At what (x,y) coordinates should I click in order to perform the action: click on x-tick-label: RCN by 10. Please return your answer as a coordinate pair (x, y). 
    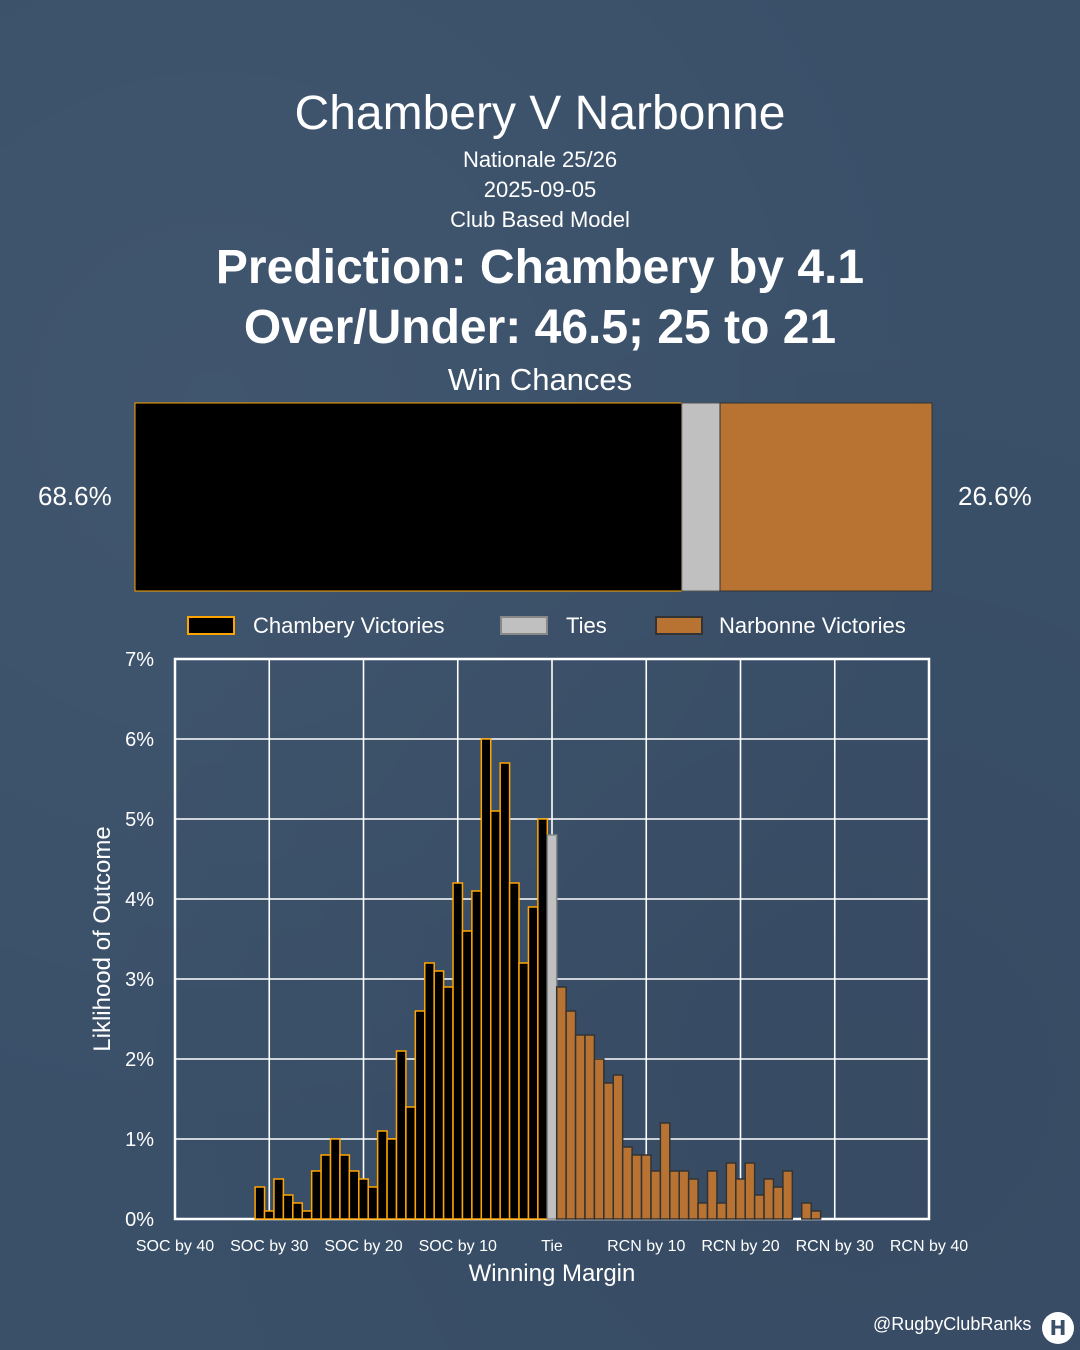
    Looking at the image, I should click on (646, 1246).